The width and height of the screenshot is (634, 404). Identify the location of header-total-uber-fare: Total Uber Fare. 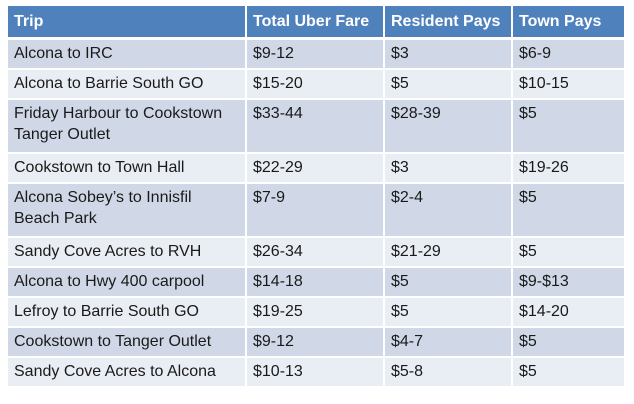
(315, 23).